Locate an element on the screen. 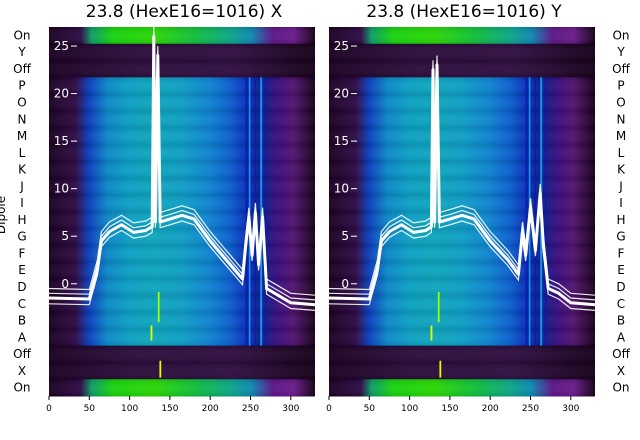  chart-title: 23.8 (HexE16=1016) Y is located at coordinates (464, 12).